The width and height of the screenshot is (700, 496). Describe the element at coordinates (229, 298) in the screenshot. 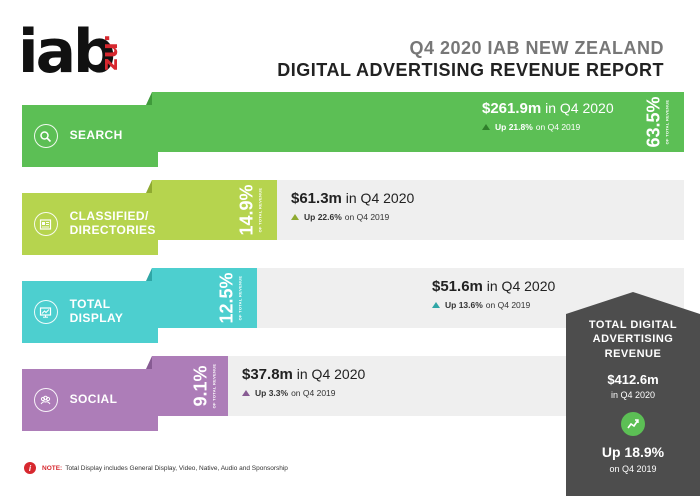

I see `share-label: 12.5% OF TOTAL REVENUE` at that location.